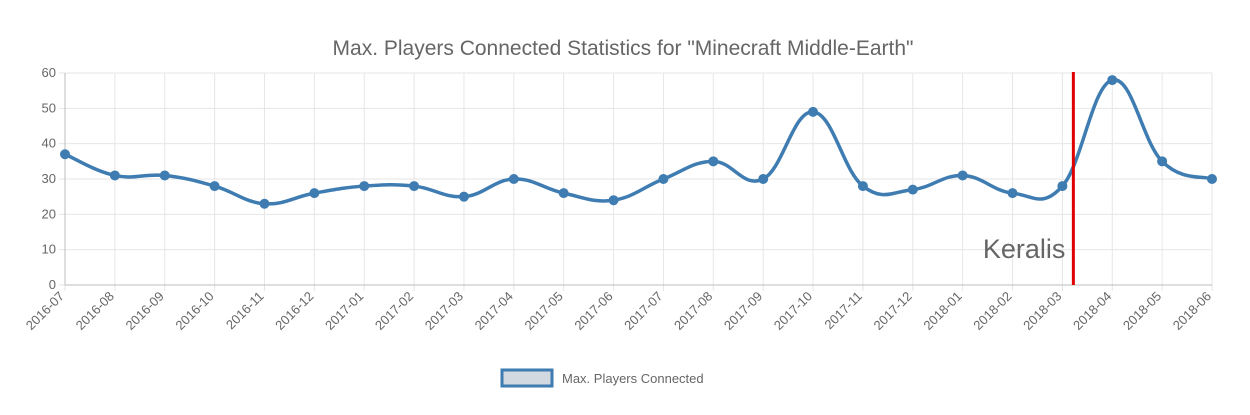  I want to click on x-tick-label: 2016-09, so click(145, 311).